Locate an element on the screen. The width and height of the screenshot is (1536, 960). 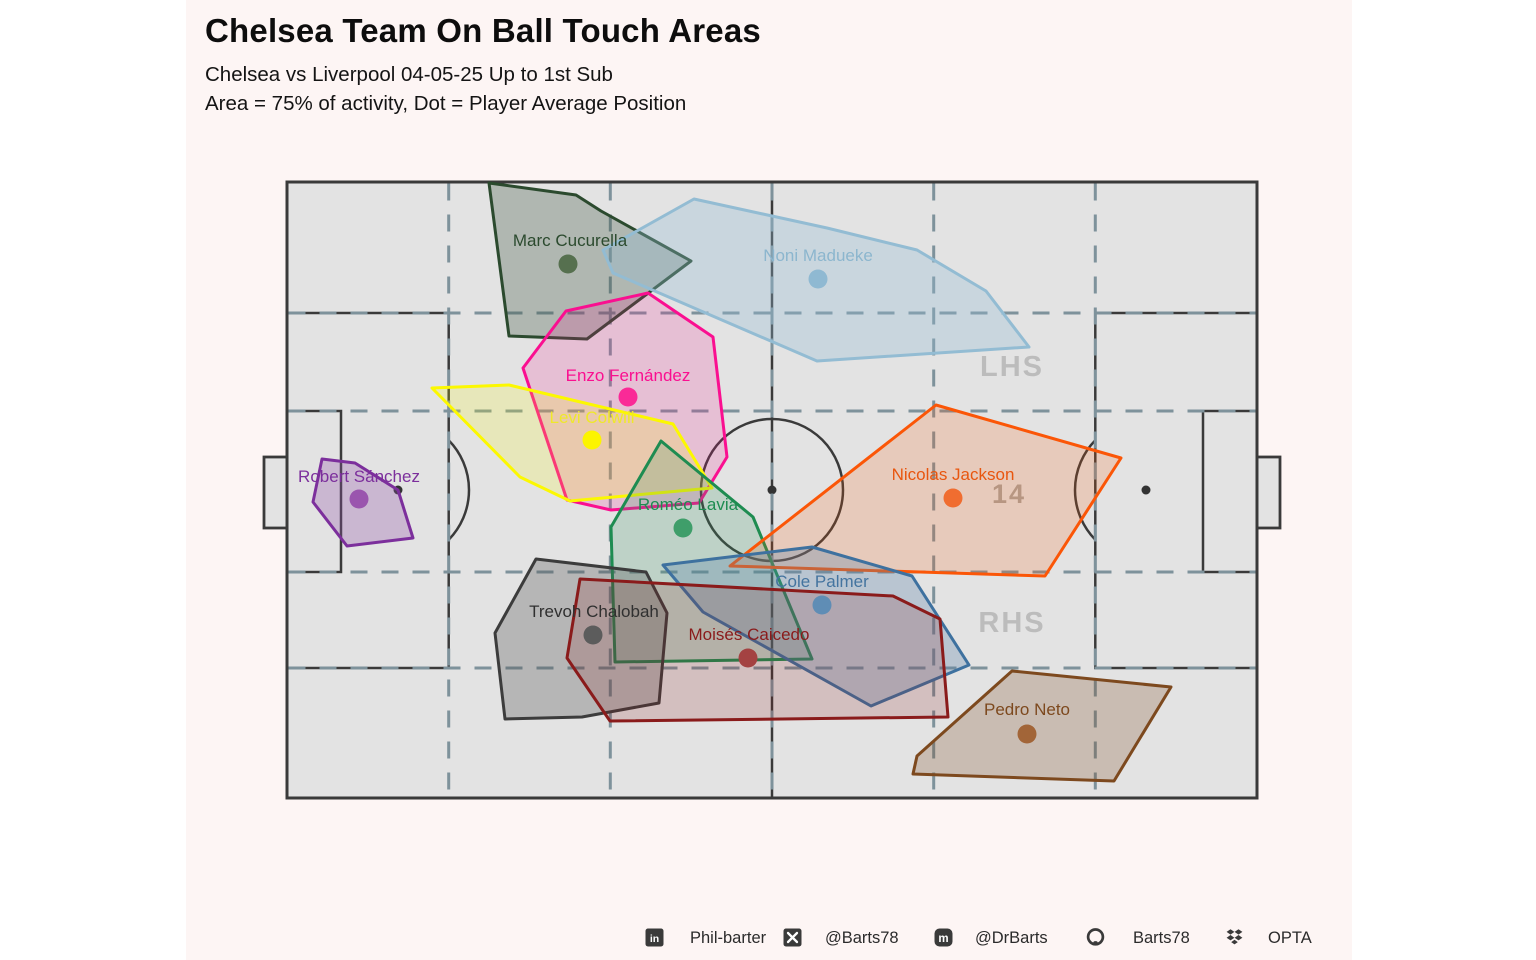
player-dot-nicolas-jackson is located at coordinates (953, 498).